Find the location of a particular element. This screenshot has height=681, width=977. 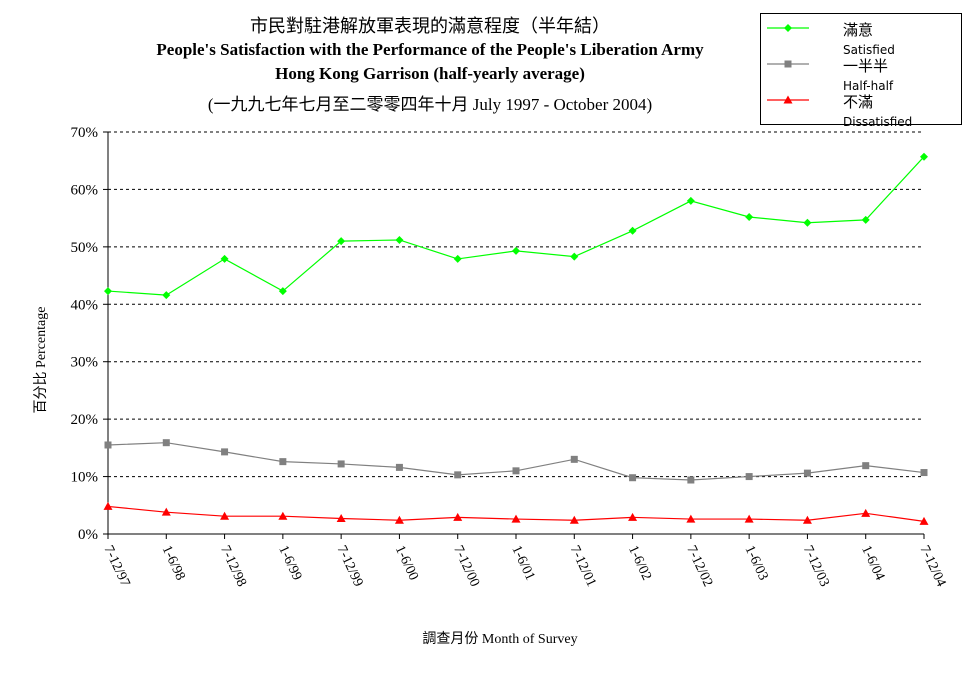

y-tick-label: 20% is located at coordinates (85, 420).